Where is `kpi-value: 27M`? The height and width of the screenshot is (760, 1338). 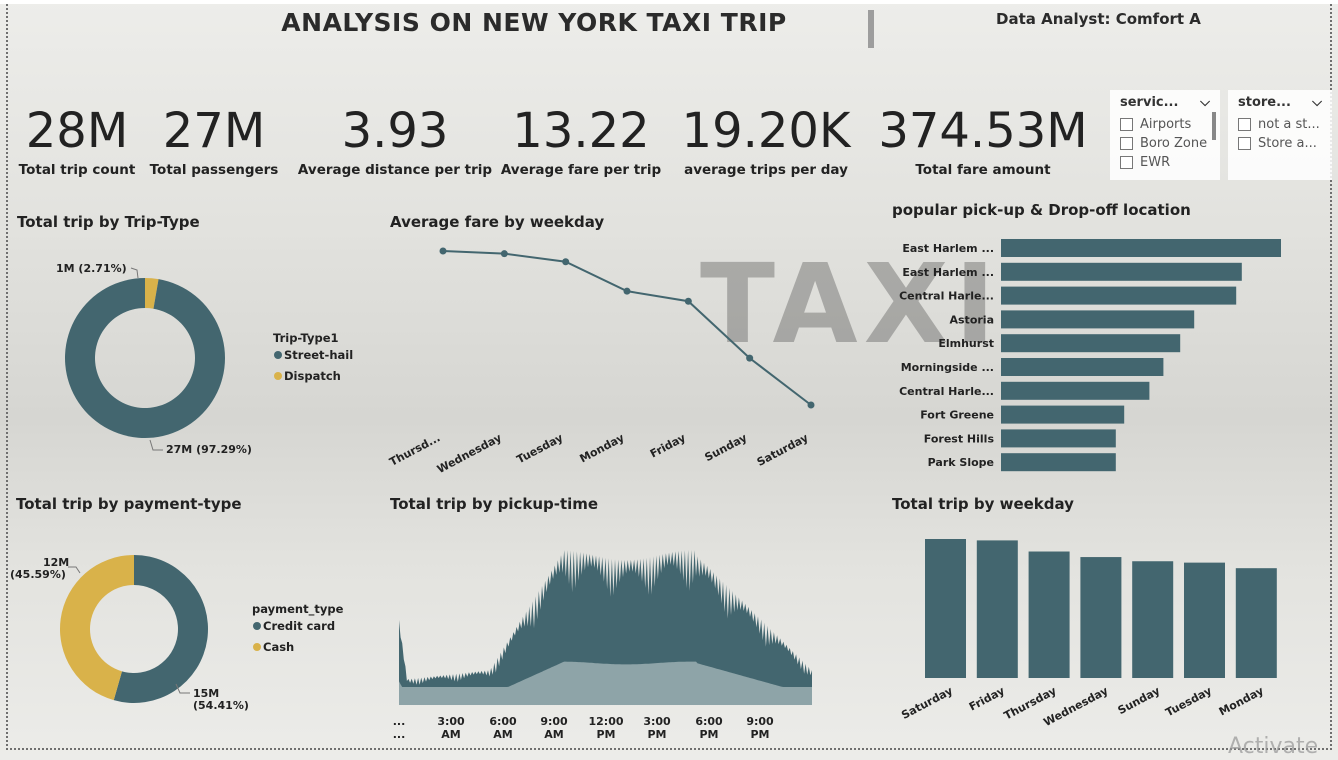
kpi-value: 27M is located at coordinates (214, 131).